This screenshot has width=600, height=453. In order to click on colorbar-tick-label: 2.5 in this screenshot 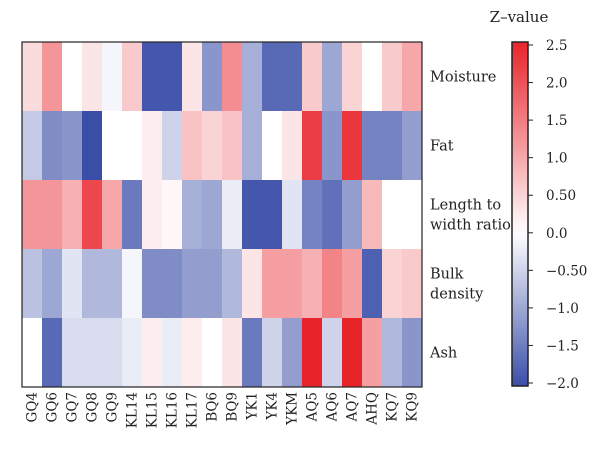, I will do `click(556, 46)`.